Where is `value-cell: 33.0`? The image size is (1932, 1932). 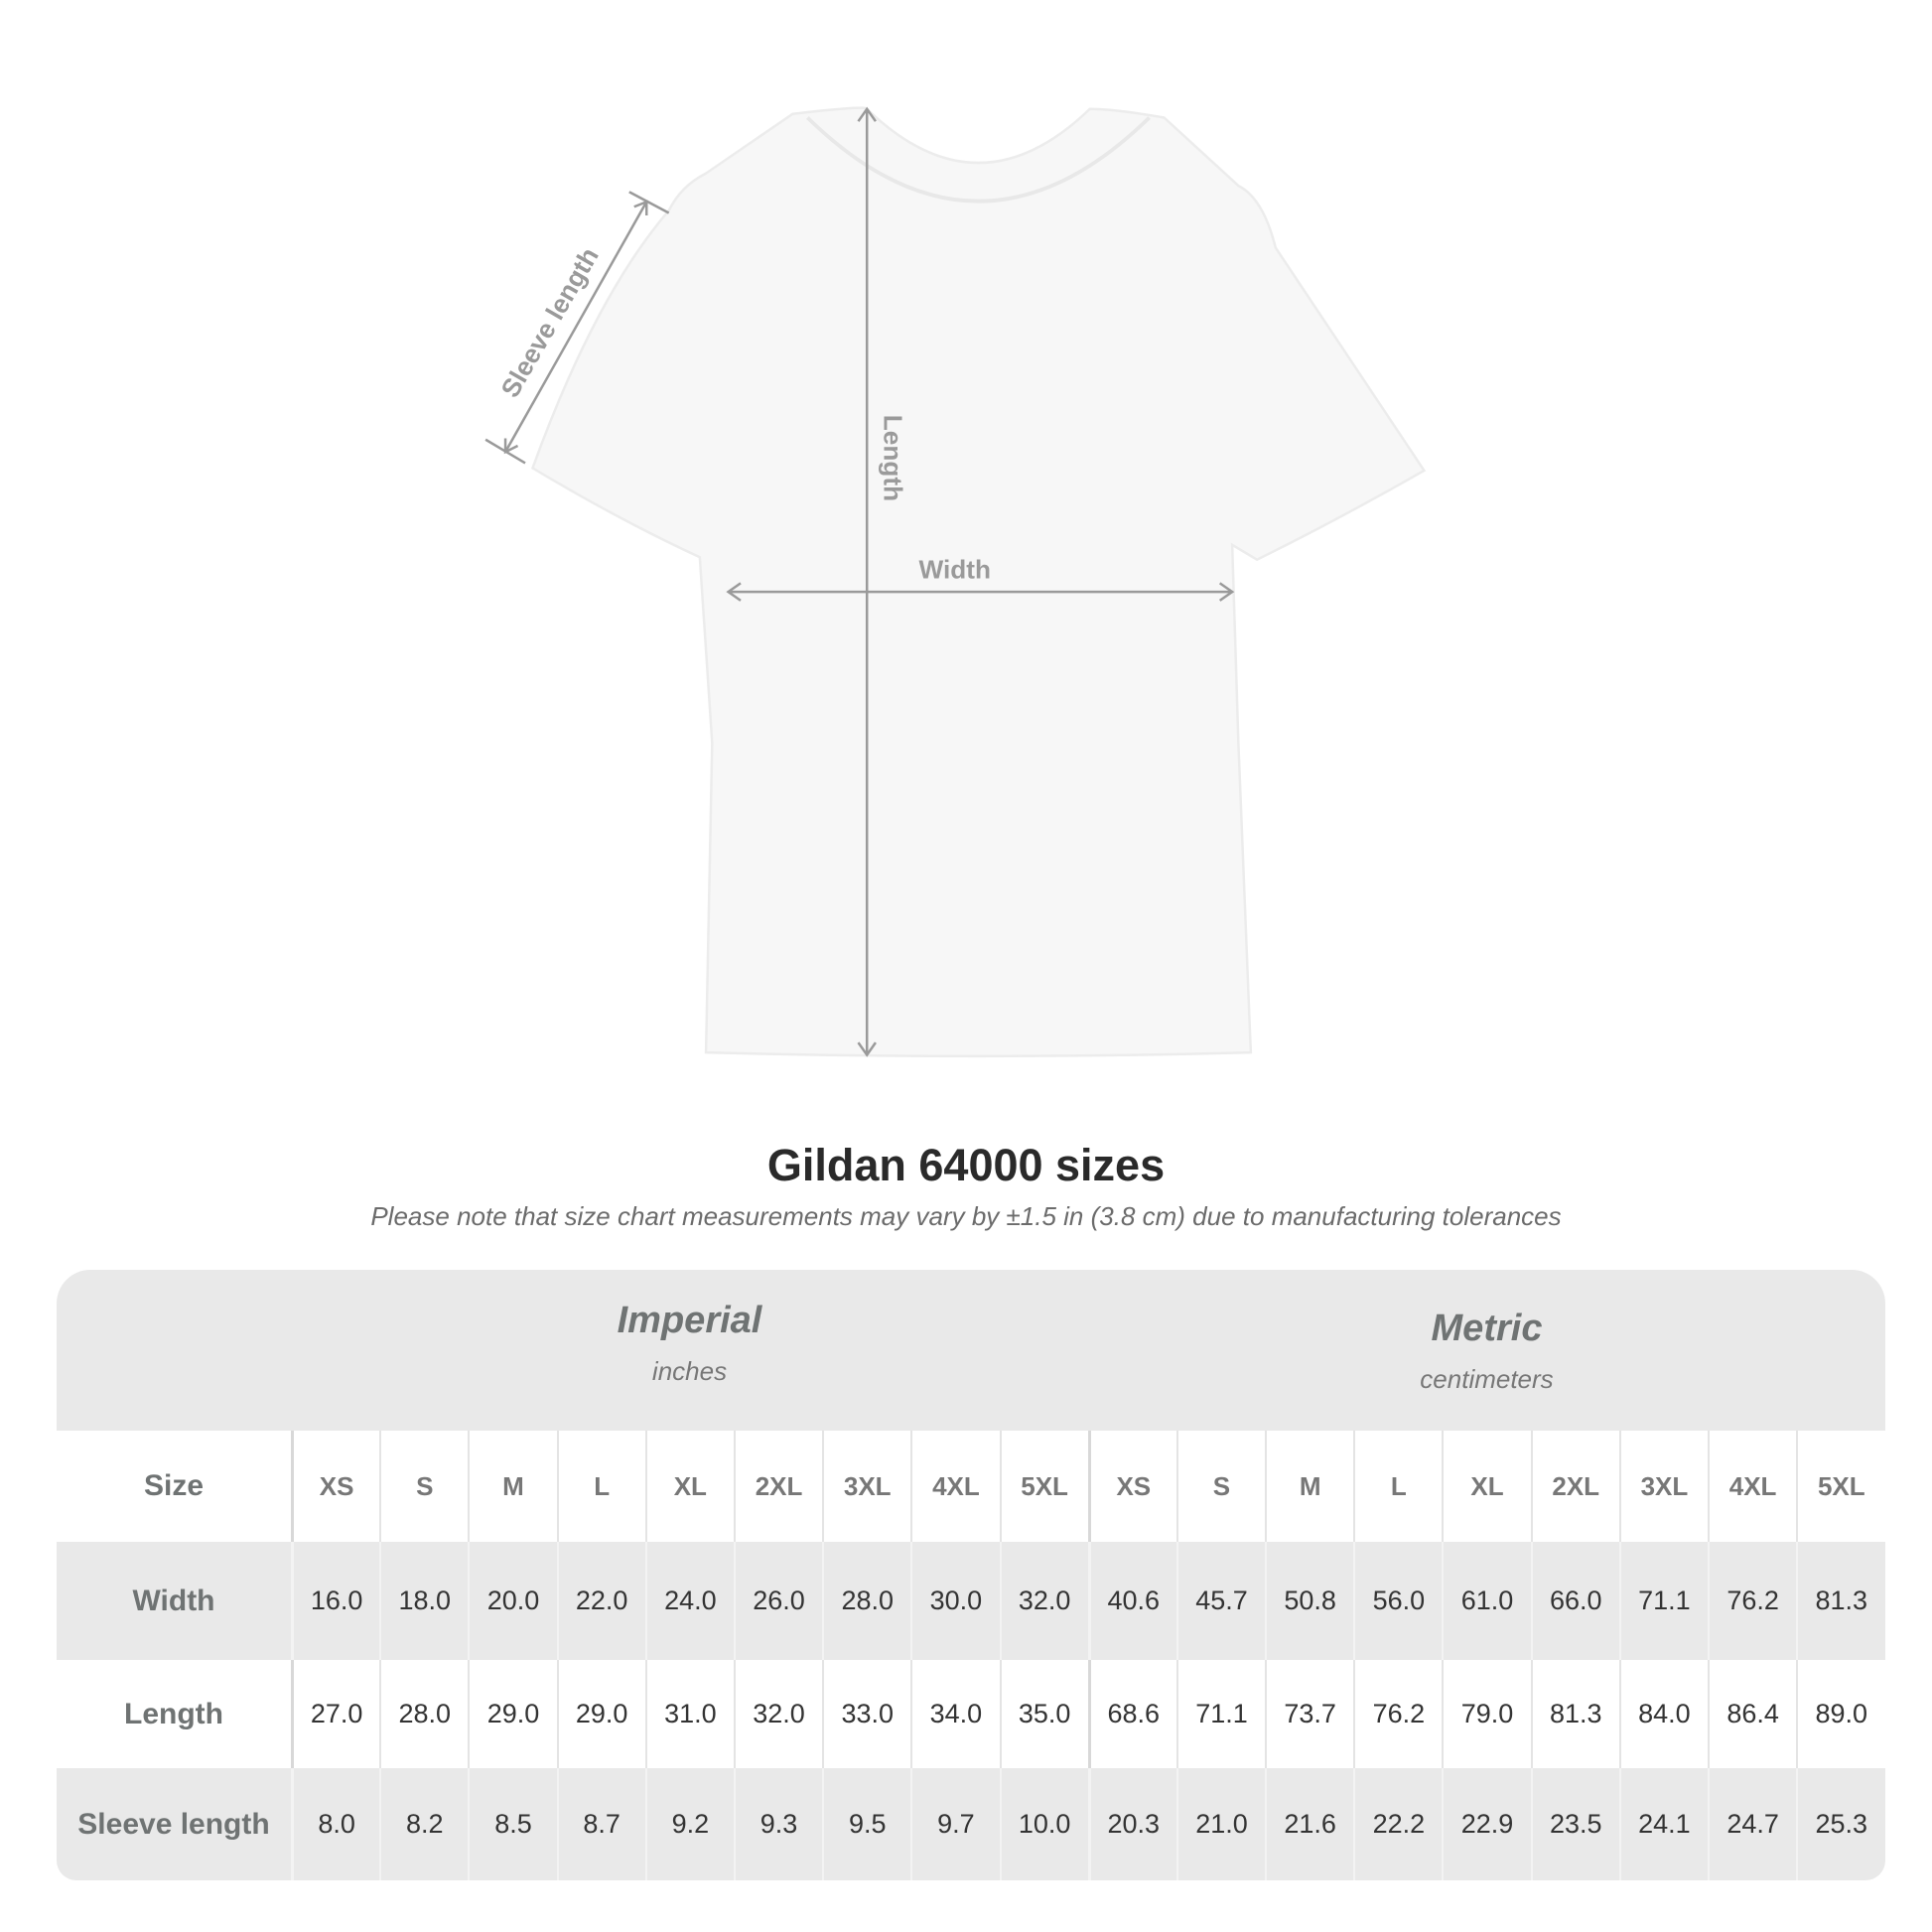
value-cell: 33.0 is located at coordinates (866, 1714).